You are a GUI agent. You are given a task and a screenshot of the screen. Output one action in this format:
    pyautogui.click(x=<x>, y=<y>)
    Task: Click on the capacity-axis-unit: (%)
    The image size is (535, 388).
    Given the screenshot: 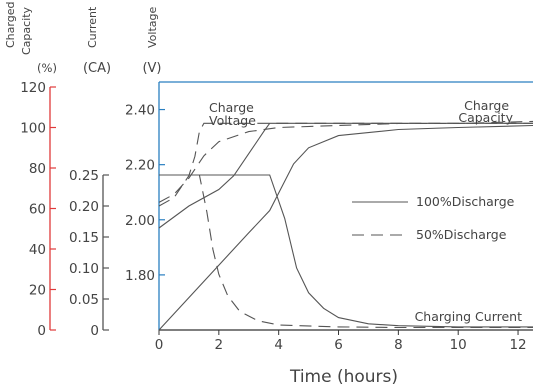 What is the action you would take?
    pyautogui.click(x=47, y=68)
    